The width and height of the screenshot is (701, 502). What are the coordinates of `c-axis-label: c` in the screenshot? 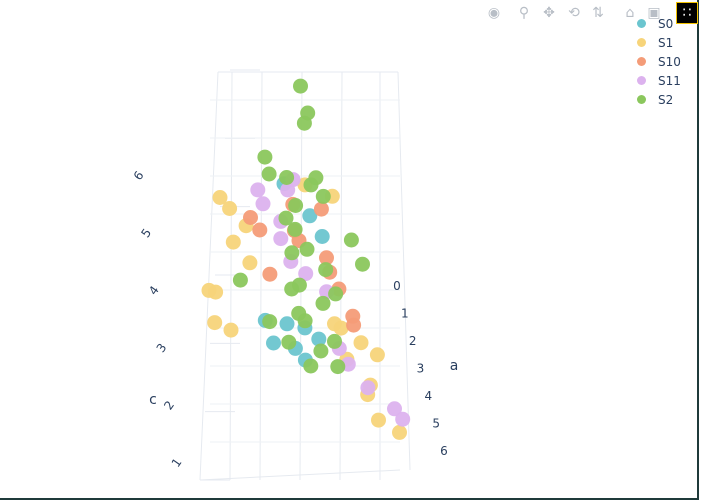 It's located at (153, 400).